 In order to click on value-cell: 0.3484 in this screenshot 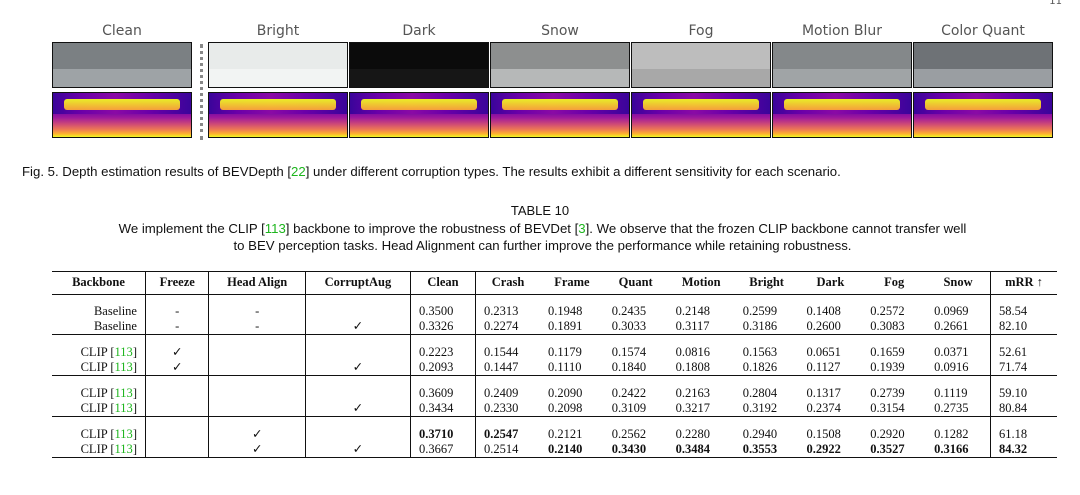, I will do `click(701, 450)`.